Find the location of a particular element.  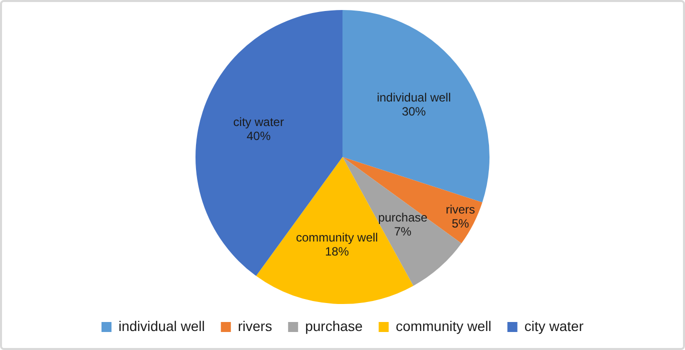

data-label: 40% is located at coordinates (258, 136).